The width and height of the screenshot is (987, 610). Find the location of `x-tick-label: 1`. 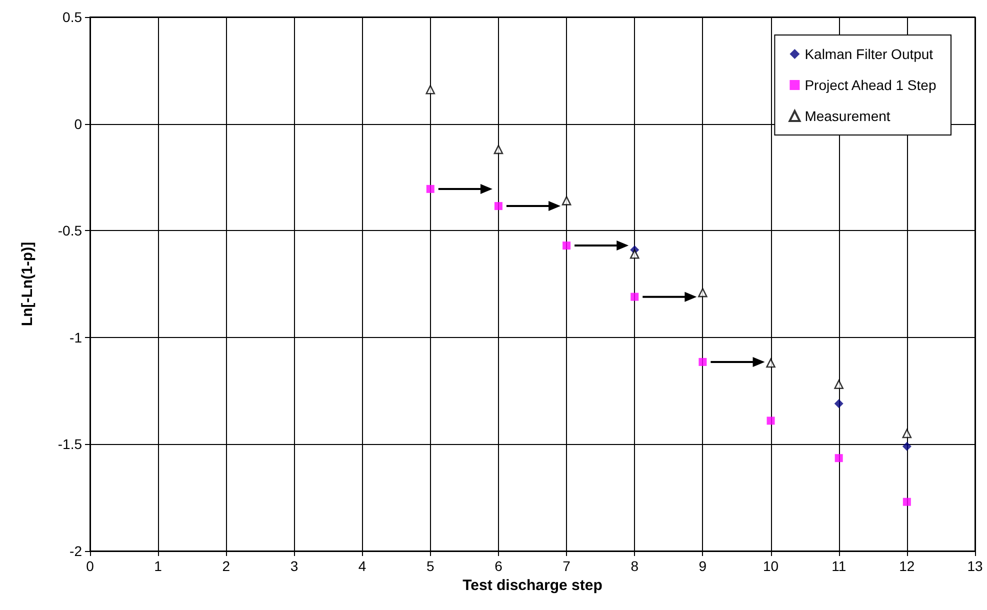

x-tick-label: 1 is located at coordinates (158, 566).